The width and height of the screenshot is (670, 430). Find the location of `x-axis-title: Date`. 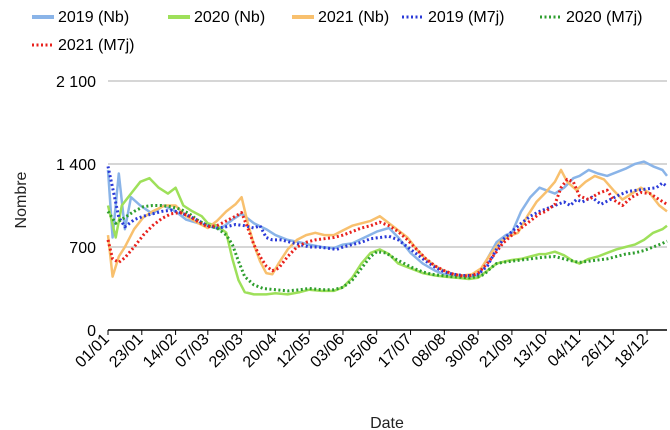

x-axis-title: Date is located at coordinates (387, 422).